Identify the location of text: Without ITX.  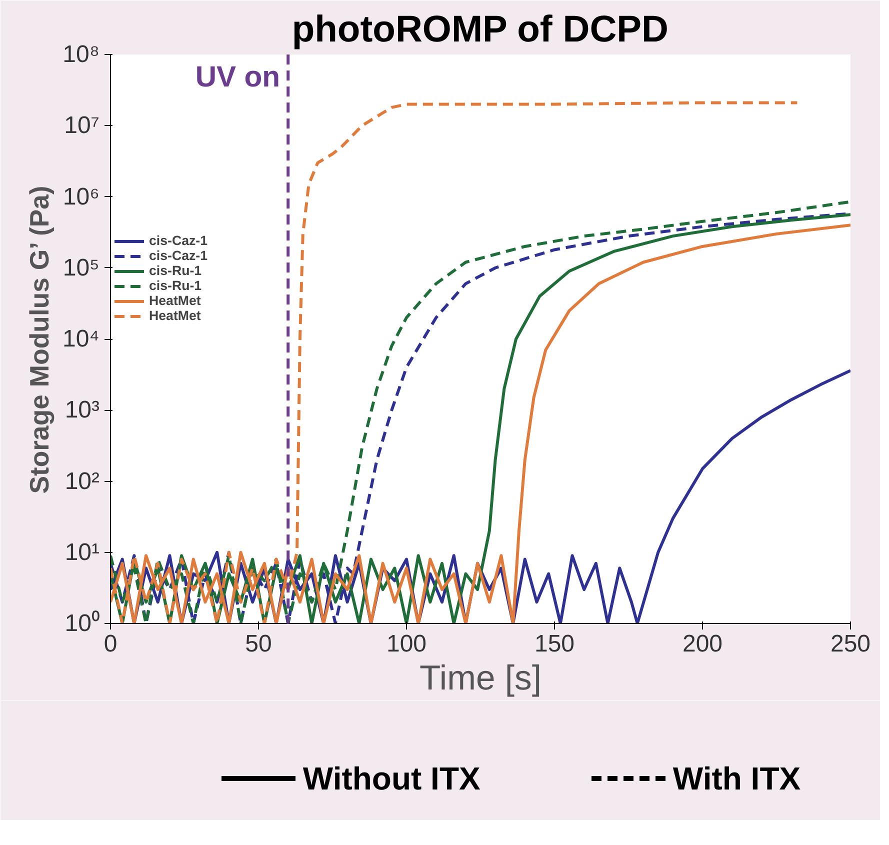
(391, 778).